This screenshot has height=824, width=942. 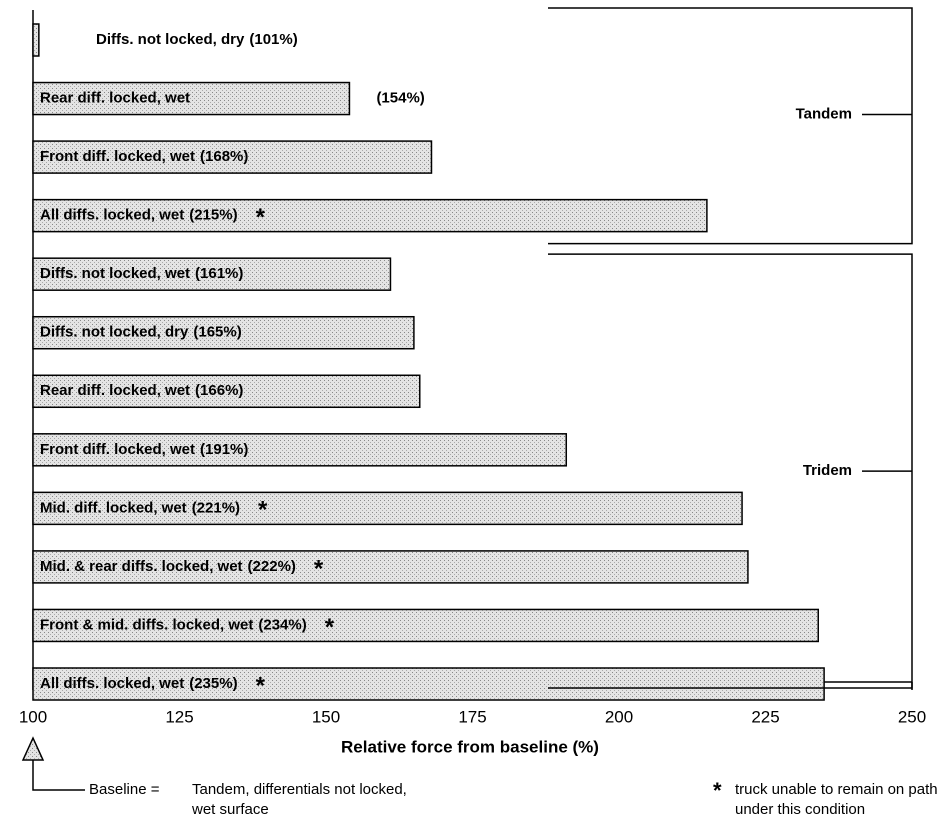 I want to click on baseline-note: Baseline =, so click(x=124, y=789).